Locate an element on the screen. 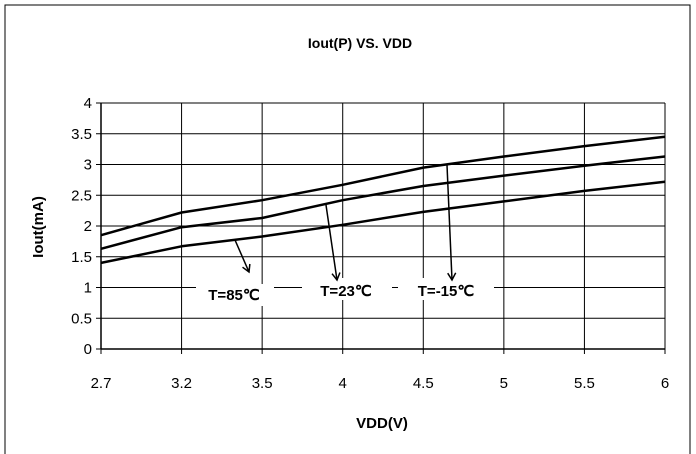 Image resolution: width=696 pixels, height=454 pixels. annotation-label: T=85℃ is located at coordinates (234, 295).